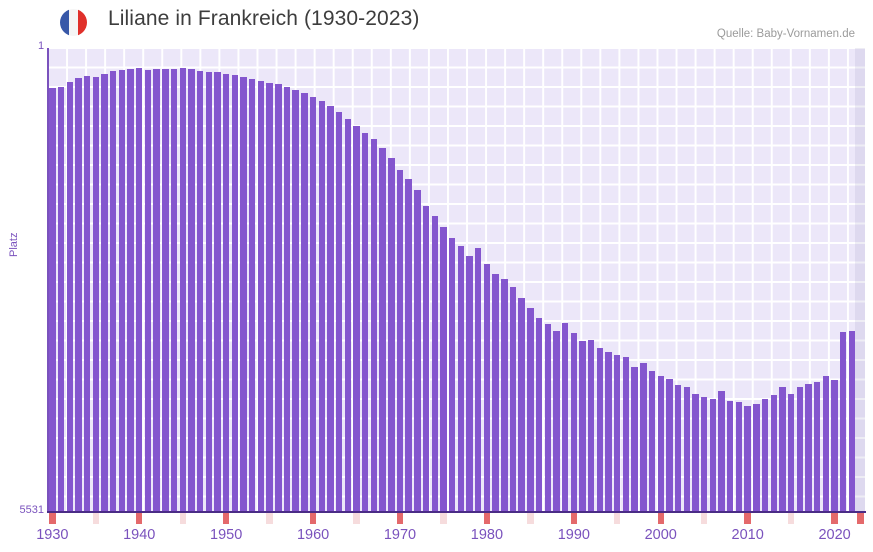 The image size is (873, 552). I want to click on no-data-overlay, so click(860, 280).